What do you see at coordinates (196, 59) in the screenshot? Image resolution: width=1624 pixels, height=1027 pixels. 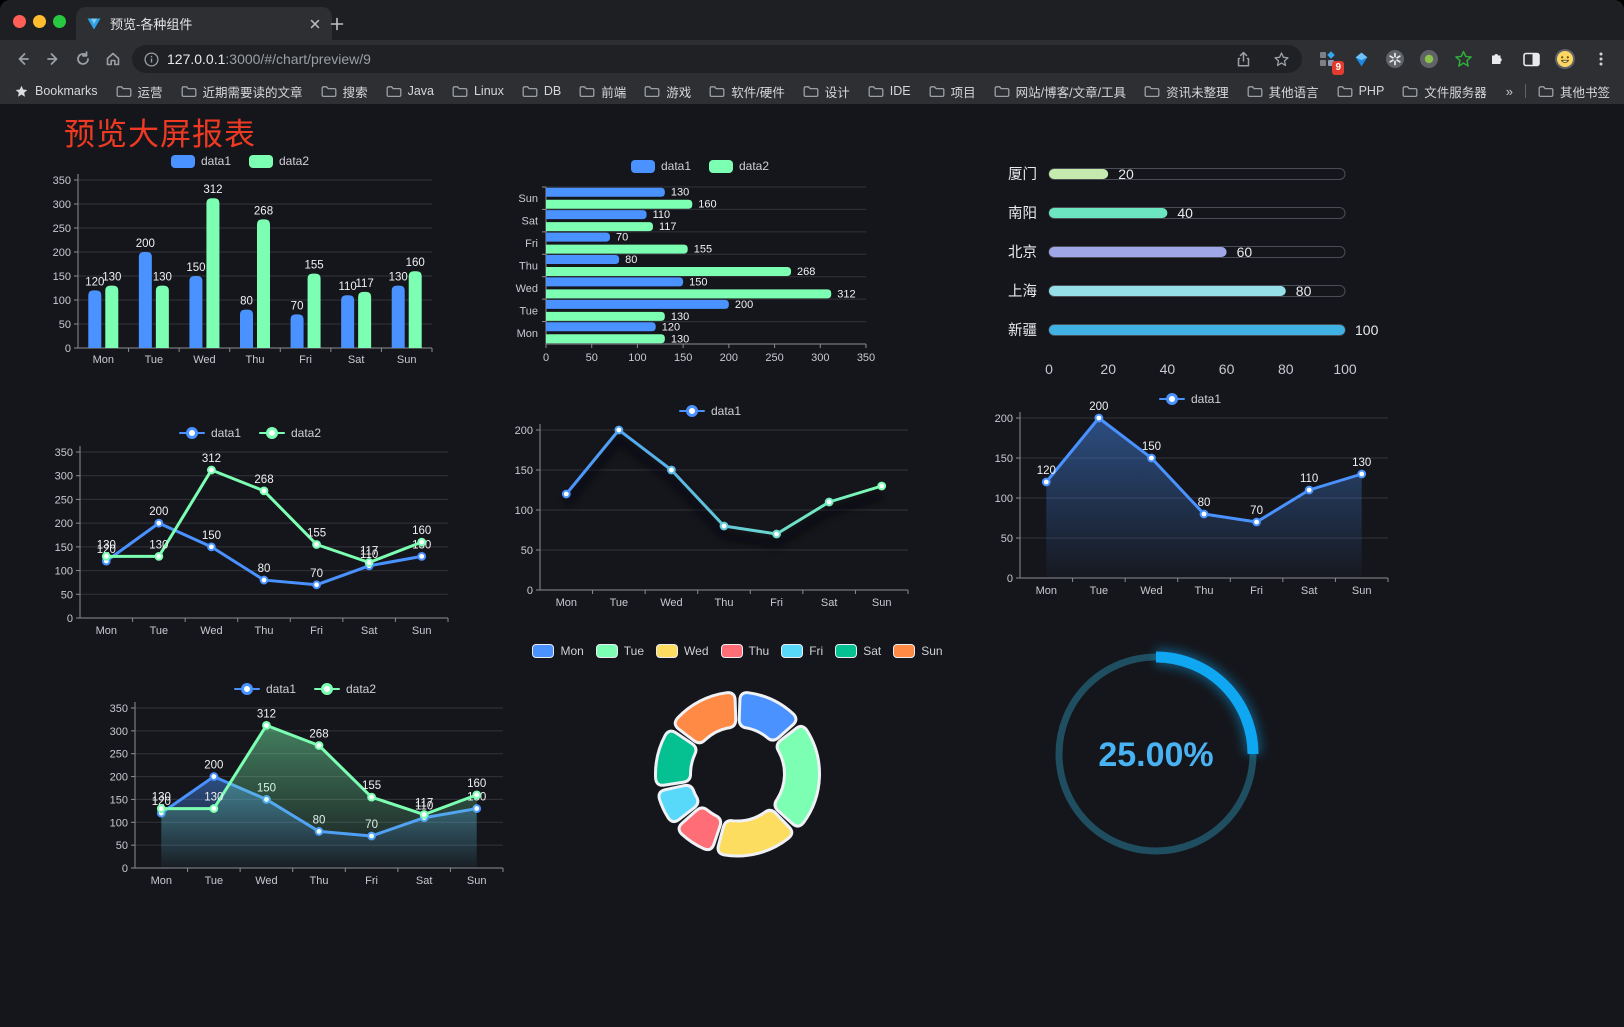 I see `url-host: 127.0.0.1` at bounding box center [196, 59].